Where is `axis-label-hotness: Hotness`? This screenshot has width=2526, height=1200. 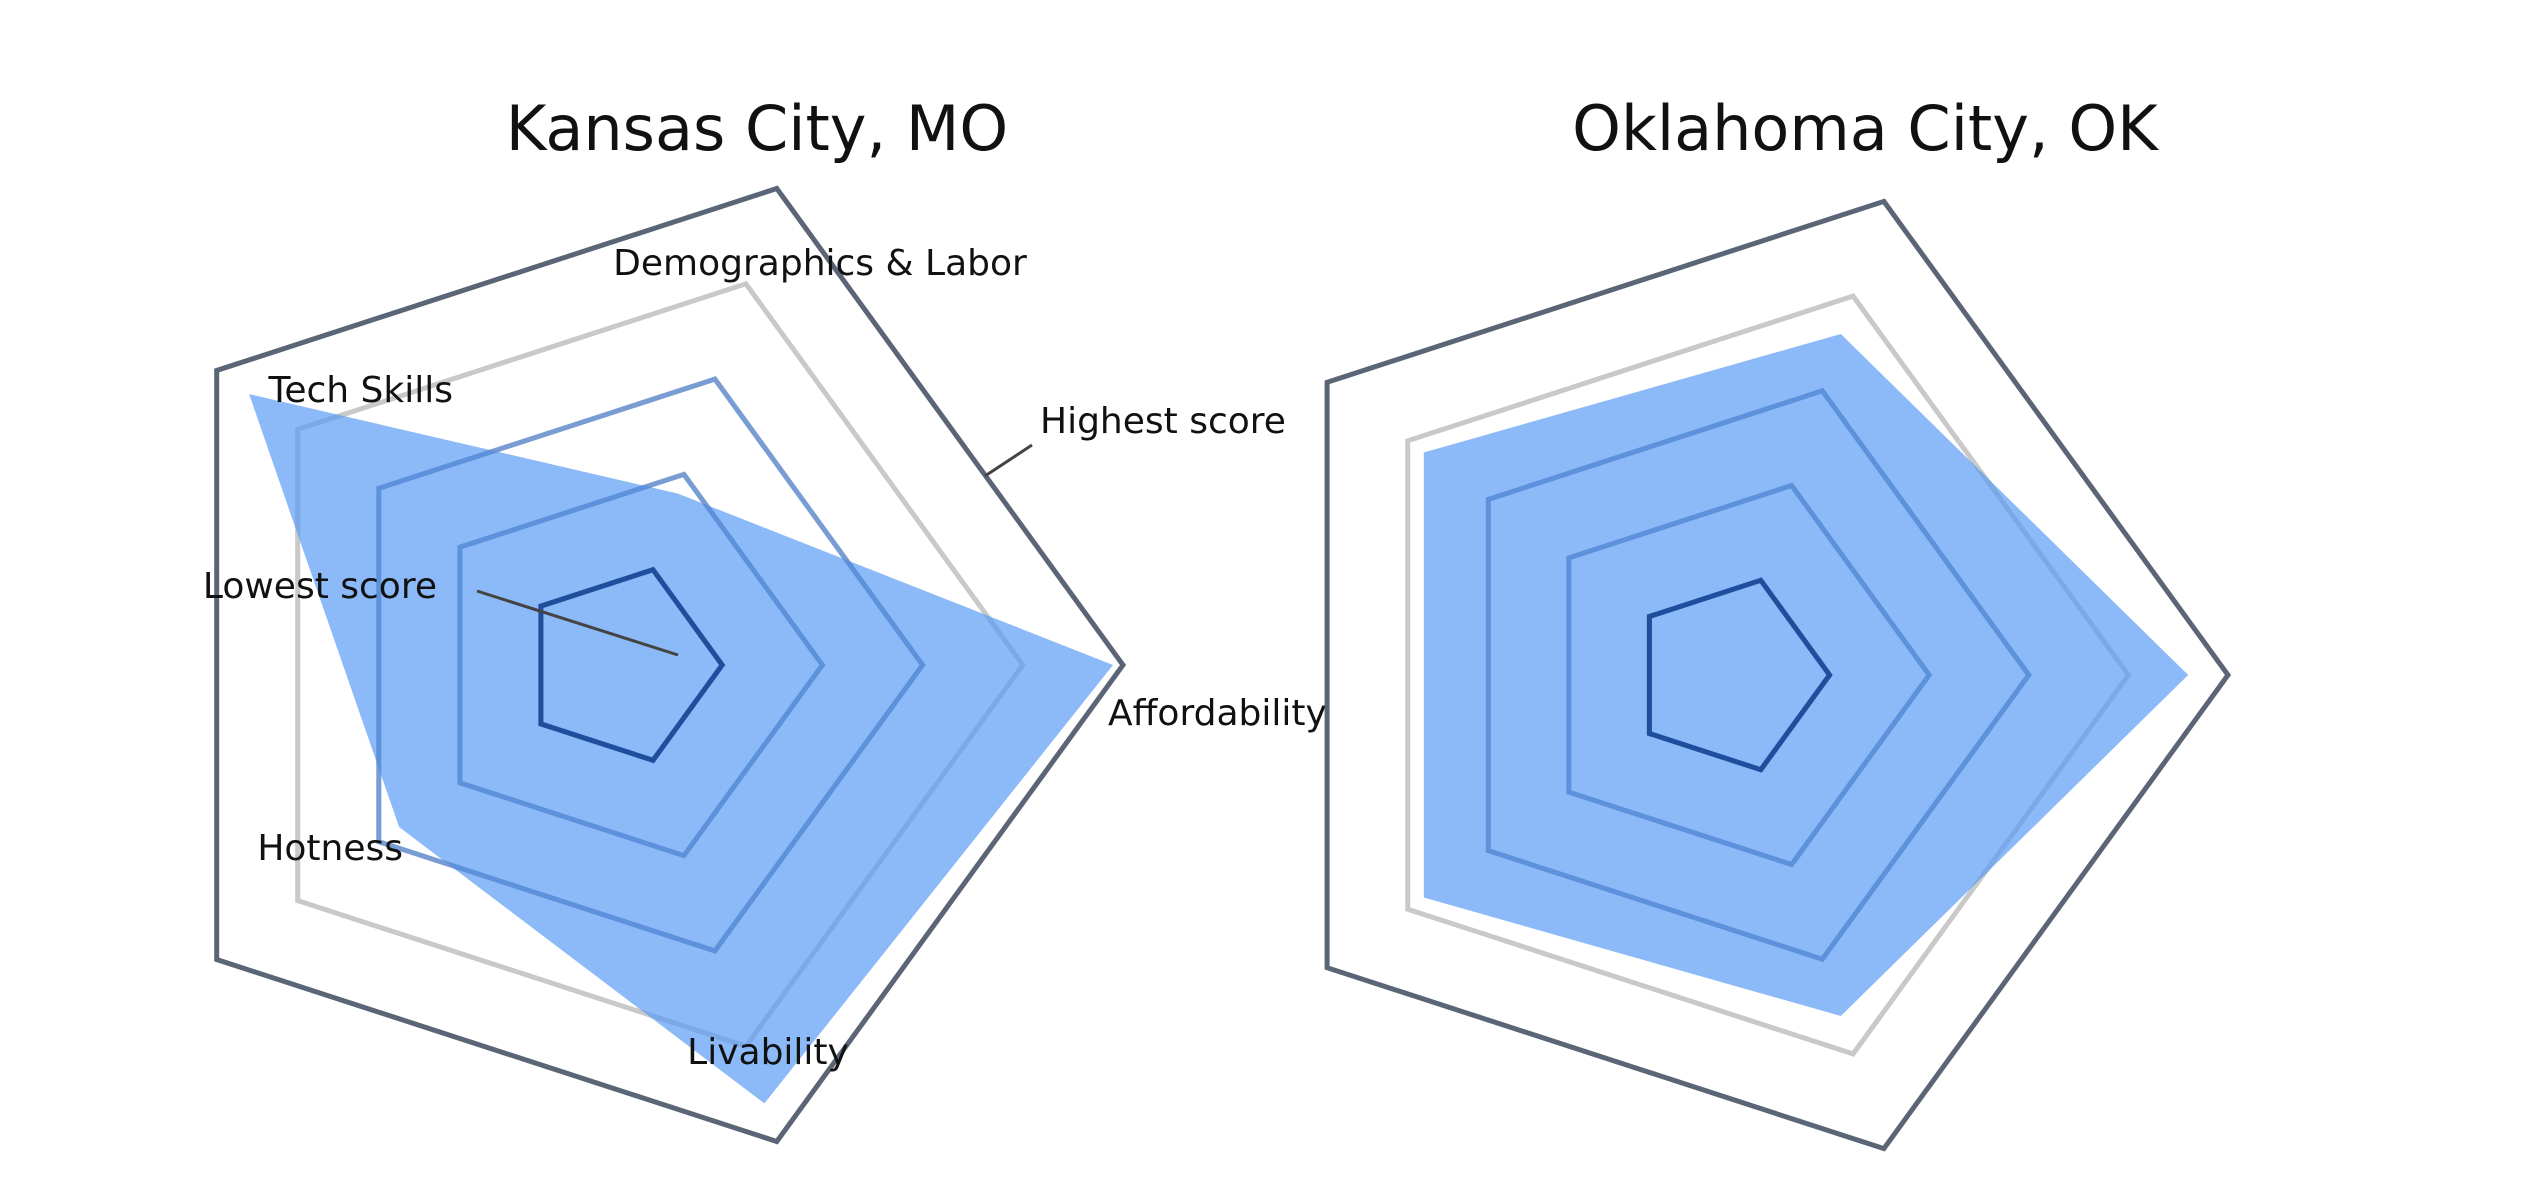
axis-label-hotness: Hotness is located at coordinates (330, 848).